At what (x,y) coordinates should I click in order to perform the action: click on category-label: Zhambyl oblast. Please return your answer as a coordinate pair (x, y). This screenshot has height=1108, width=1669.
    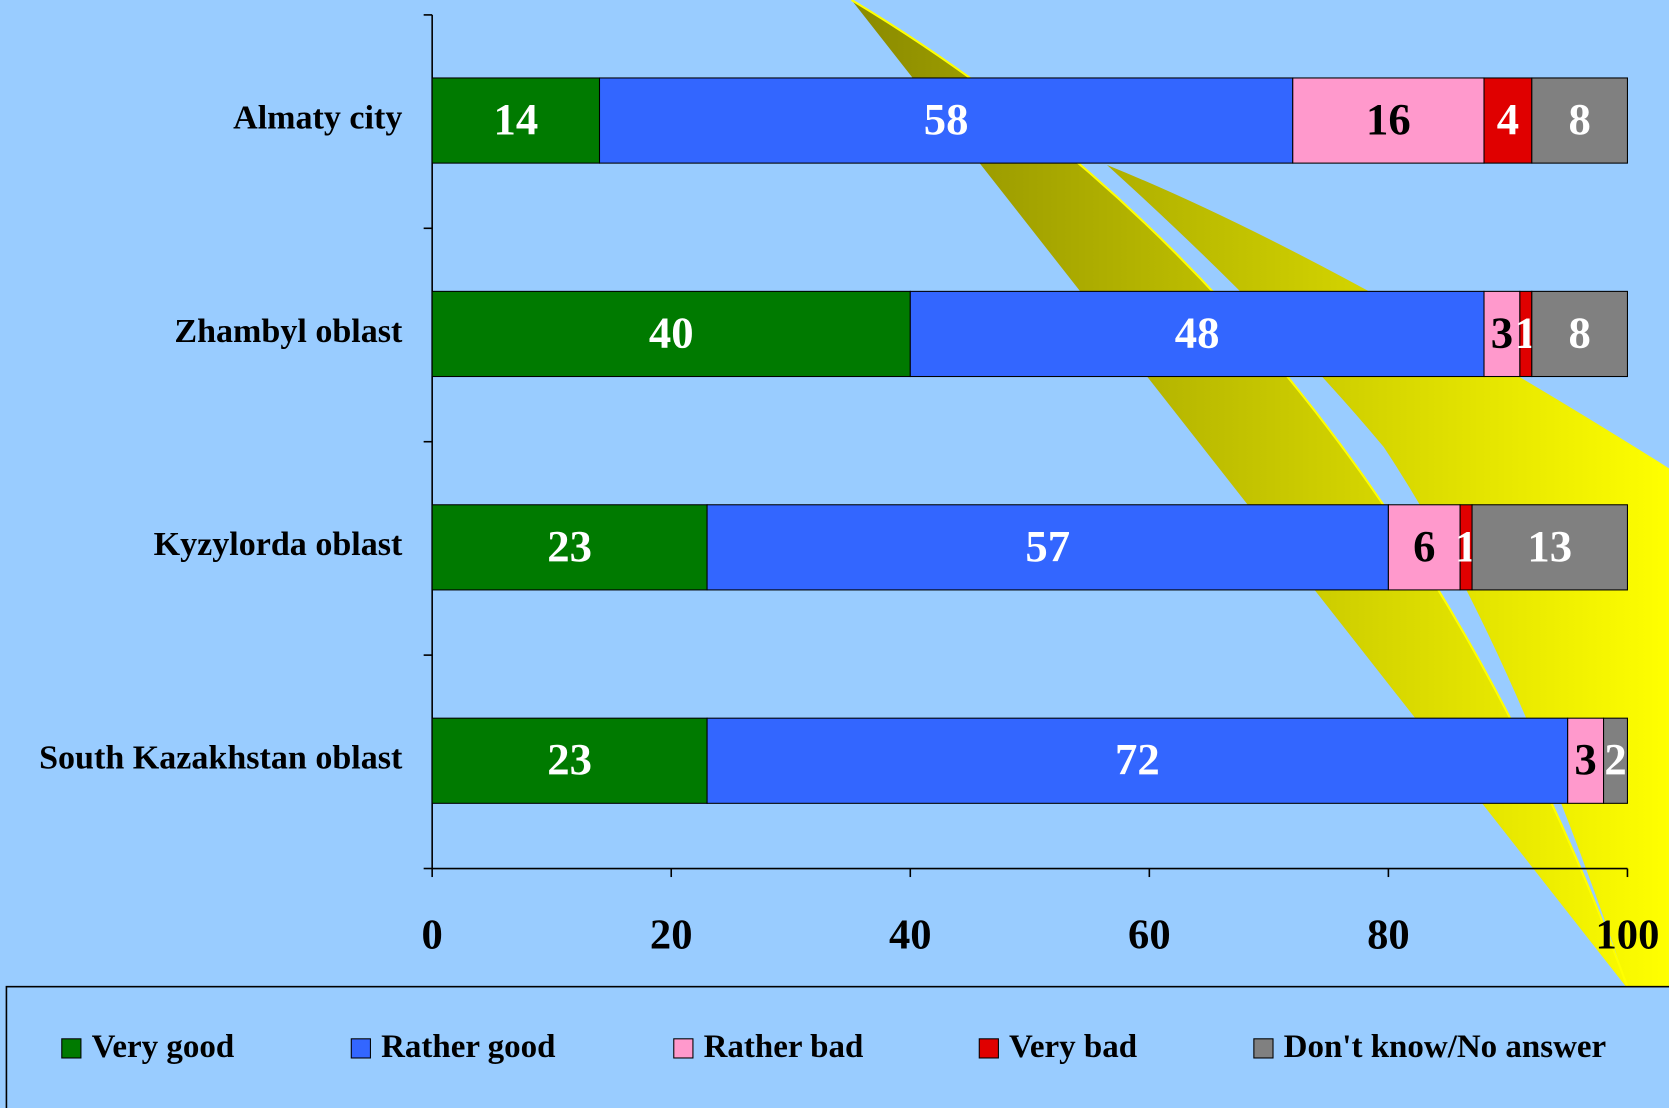
    Looking at the image, I should click on (288, 331).